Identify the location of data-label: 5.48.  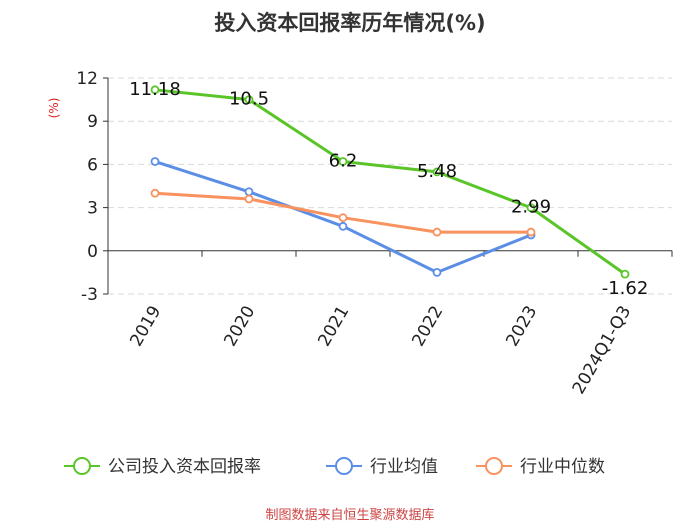
(437, 171).